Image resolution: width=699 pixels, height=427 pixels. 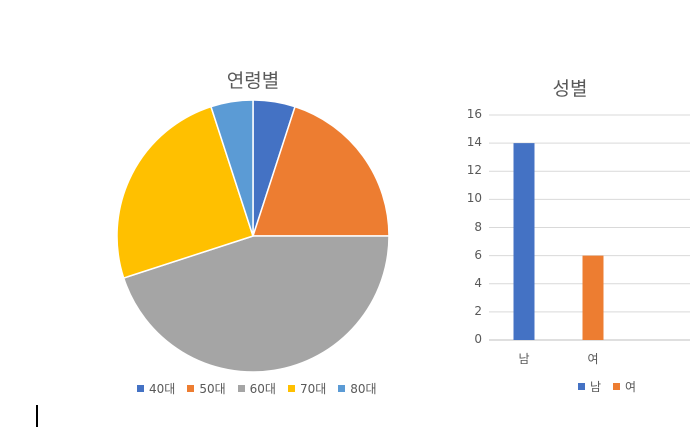 I want to click on legend-item: 남, so click(x=589, y=386).